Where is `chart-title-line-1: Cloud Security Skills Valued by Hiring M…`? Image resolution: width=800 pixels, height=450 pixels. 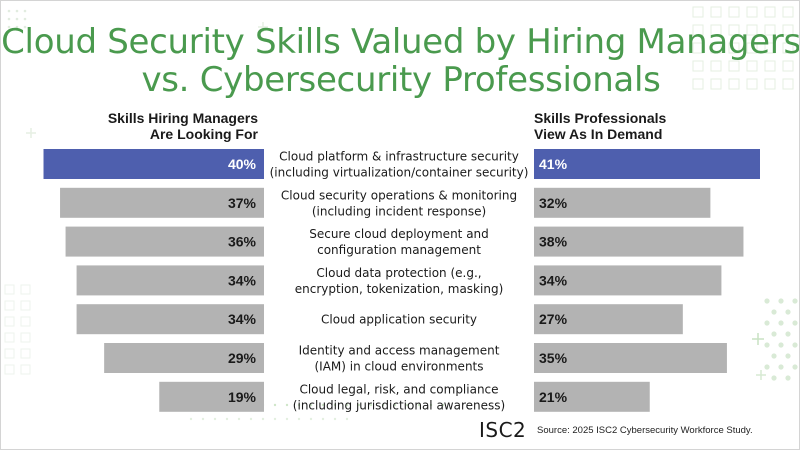
chart-title-line-1: Cloud Security Skills Valued by Hiring M… is located at coordinates (400, 42).